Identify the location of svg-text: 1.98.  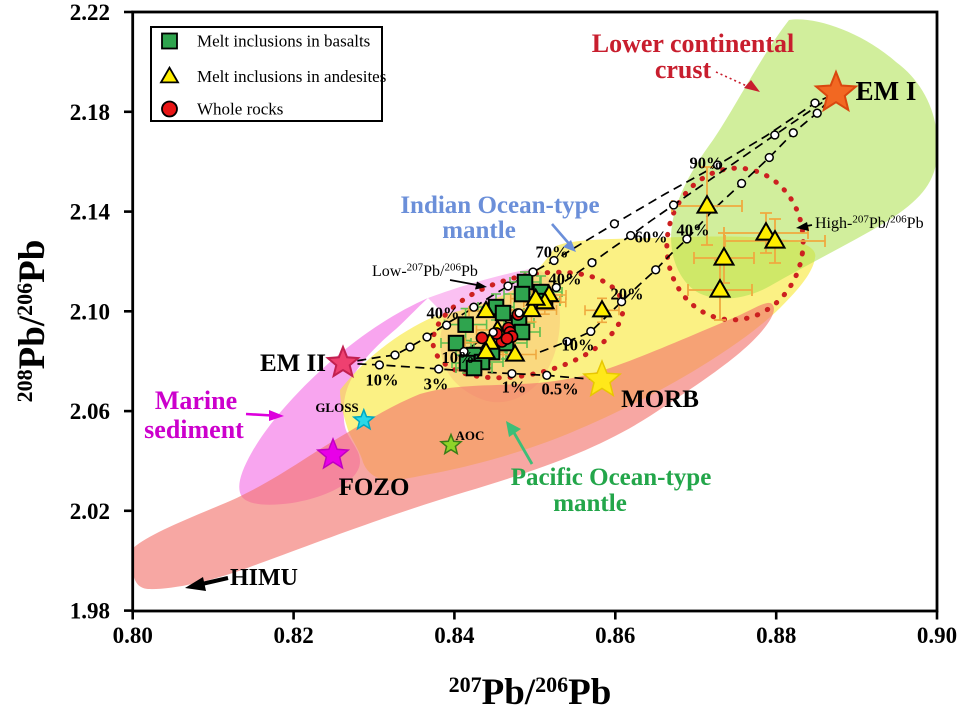
(90, 611).